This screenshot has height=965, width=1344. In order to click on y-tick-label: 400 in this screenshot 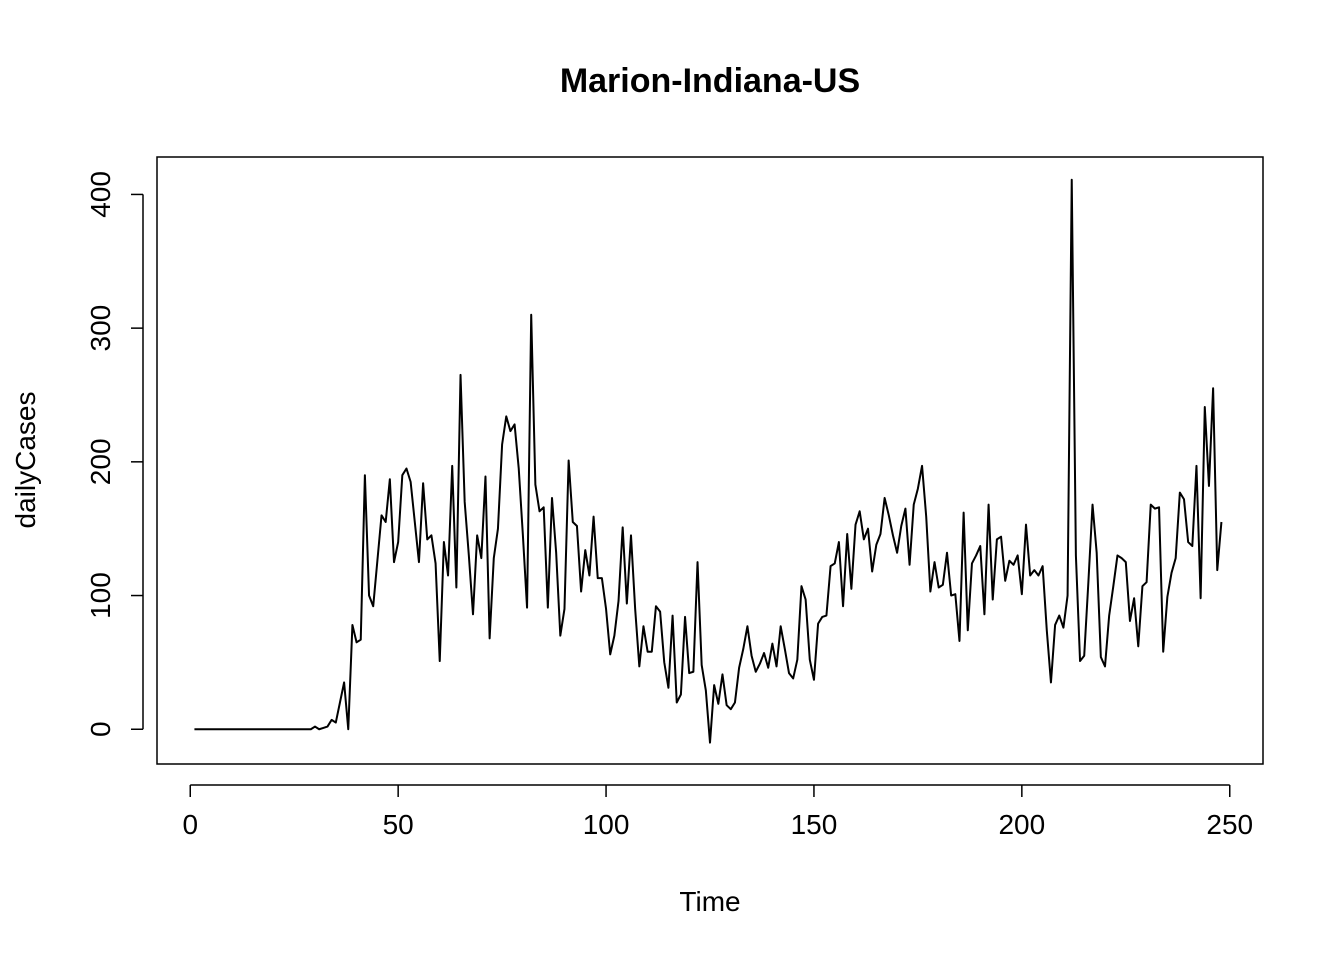, I will do `click(100, 194)`.